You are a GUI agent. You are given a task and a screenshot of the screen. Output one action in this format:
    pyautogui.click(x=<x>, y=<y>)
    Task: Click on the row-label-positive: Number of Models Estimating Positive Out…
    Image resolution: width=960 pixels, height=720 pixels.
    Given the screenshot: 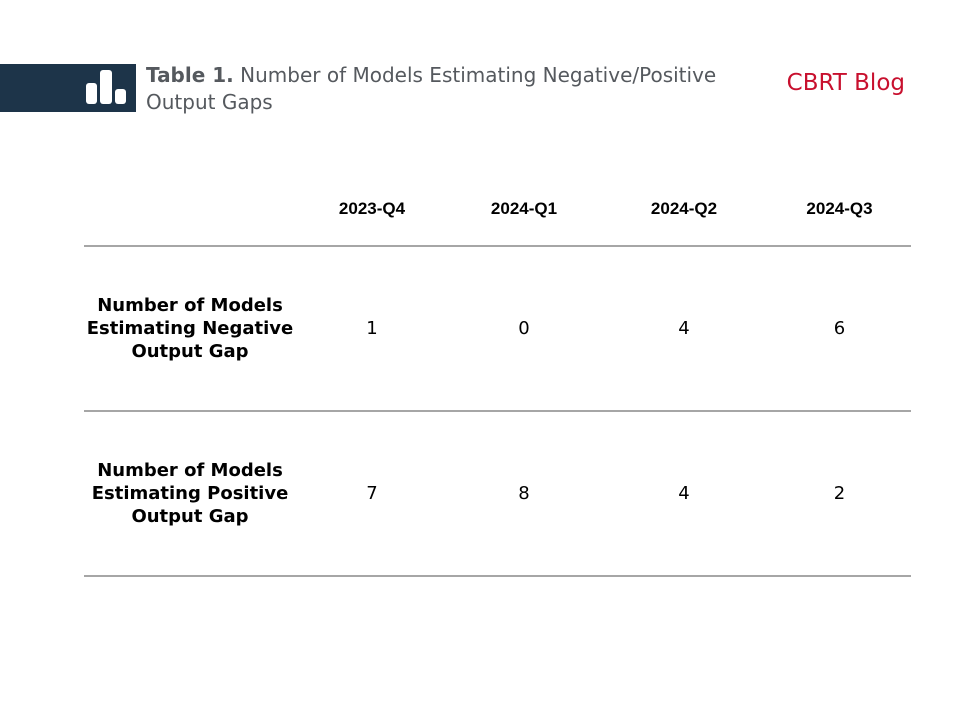 What is the action you would take?
    pyautogui.click(x=190, y=494)
    